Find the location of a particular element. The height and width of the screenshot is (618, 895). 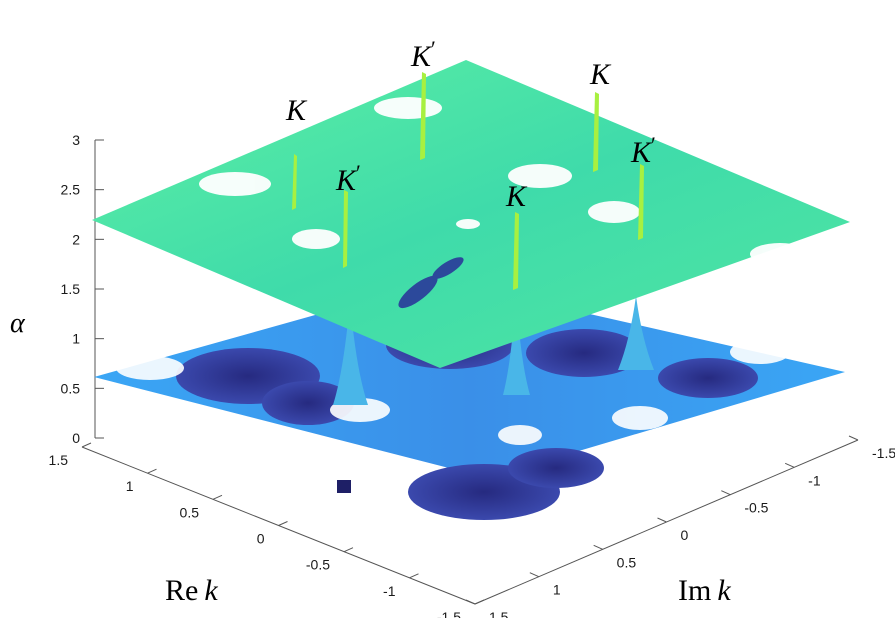

x-axis-label: Re k is located at coordinates (191, 590).